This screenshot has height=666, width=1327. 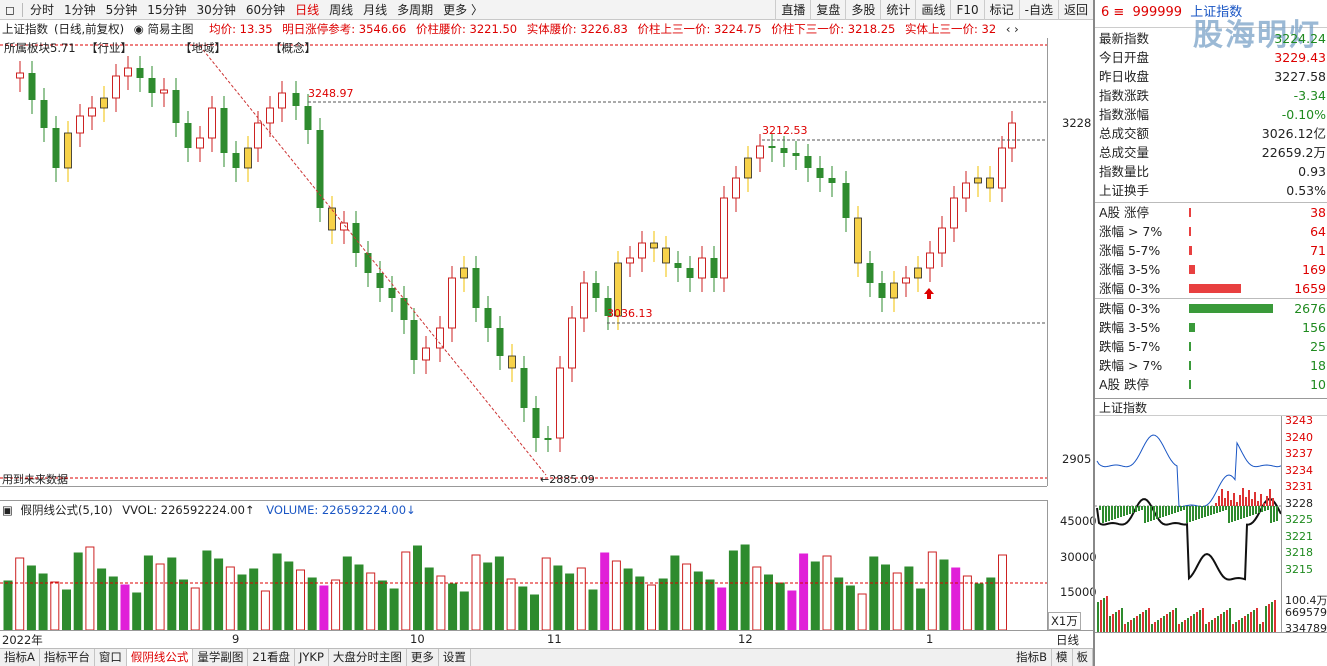 What do you see at coordinates (1032, 657) in the screenshot?
I see `tab-indicator-b: 指标B` at bounding box center [1032, 657].